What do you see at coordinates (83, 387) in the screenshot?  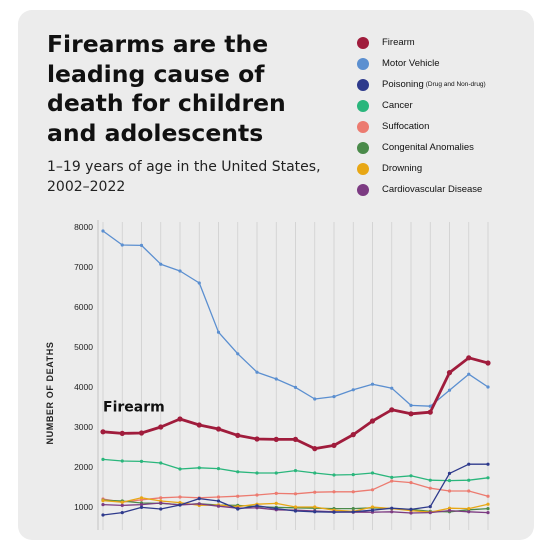 I see `y-tick-label: 4000` at bounding box center [83, 387].